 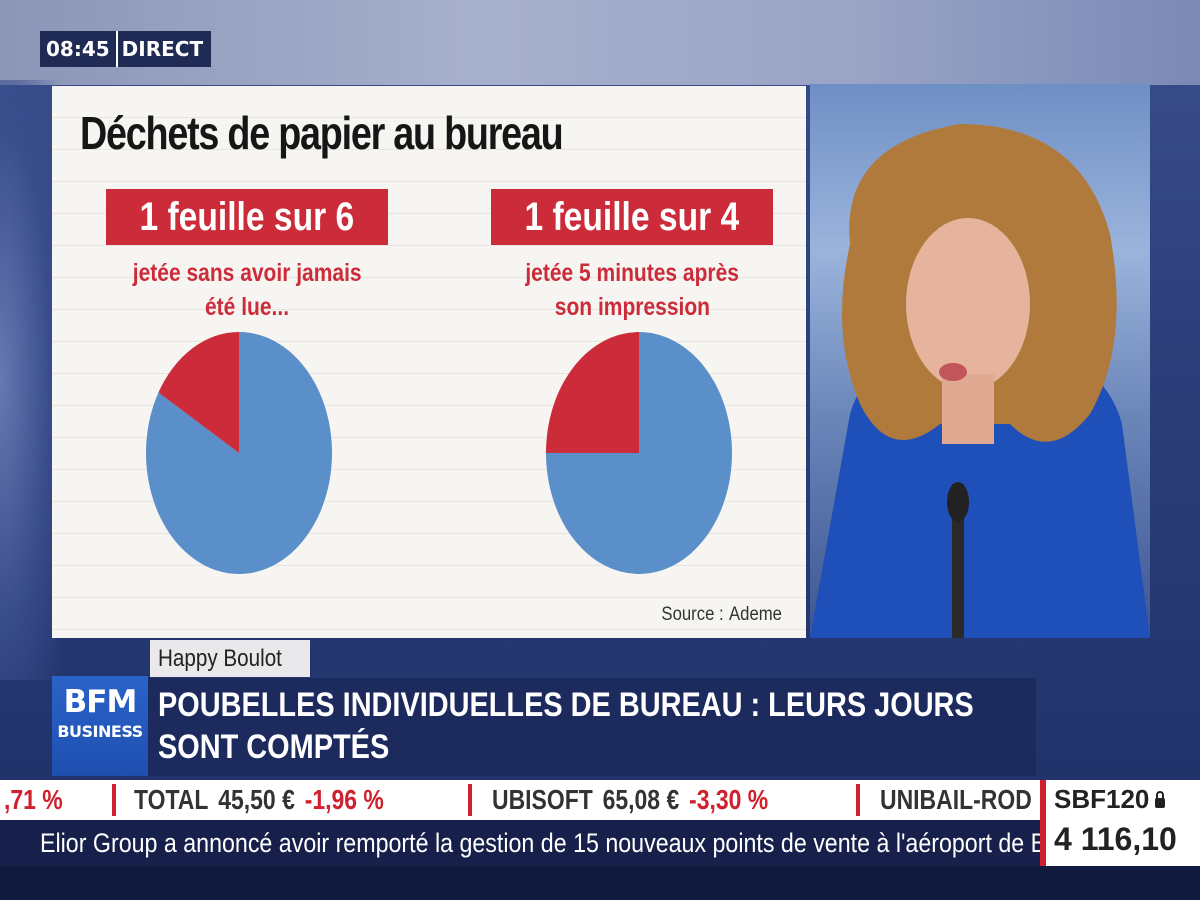 What do you see at coordinates (171, 799) in the screenshot?
I see `ticker-name-1: TOTAL` at bounding box center [171, 799].